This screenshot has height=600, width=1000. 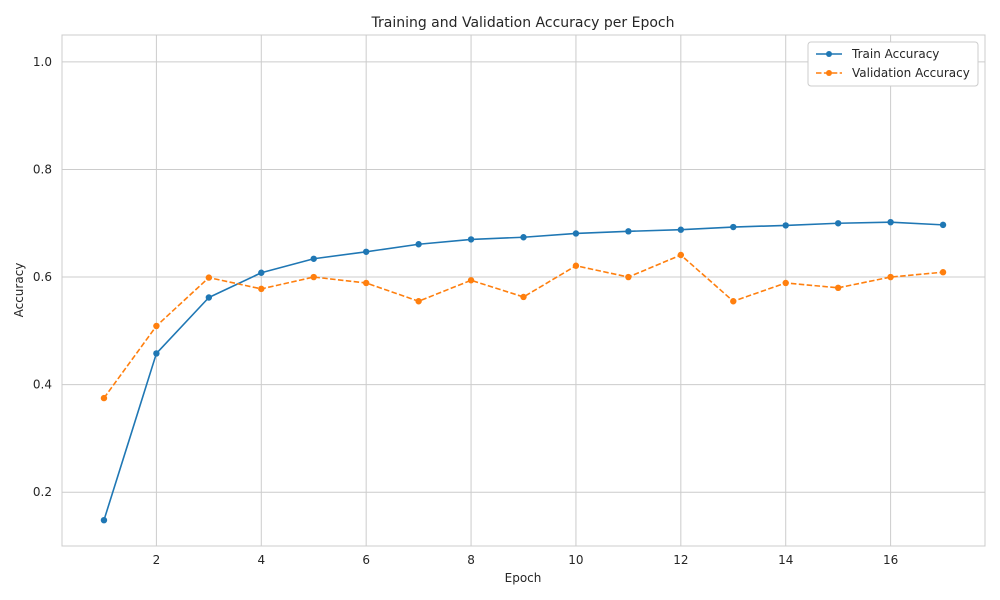 What do you see at coordinates (42, 385) in the screenshot?
I see `y-tick-label: 0.4` at bounding box center [42, 385].